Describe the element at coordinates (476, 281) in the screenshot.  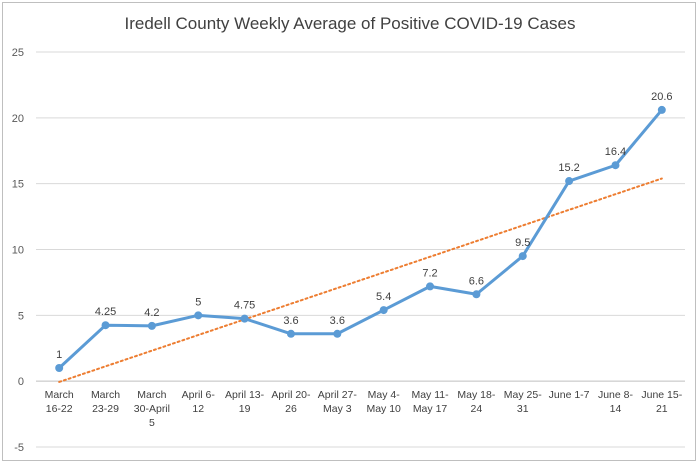
I see `data-label: 6.6` at that location.